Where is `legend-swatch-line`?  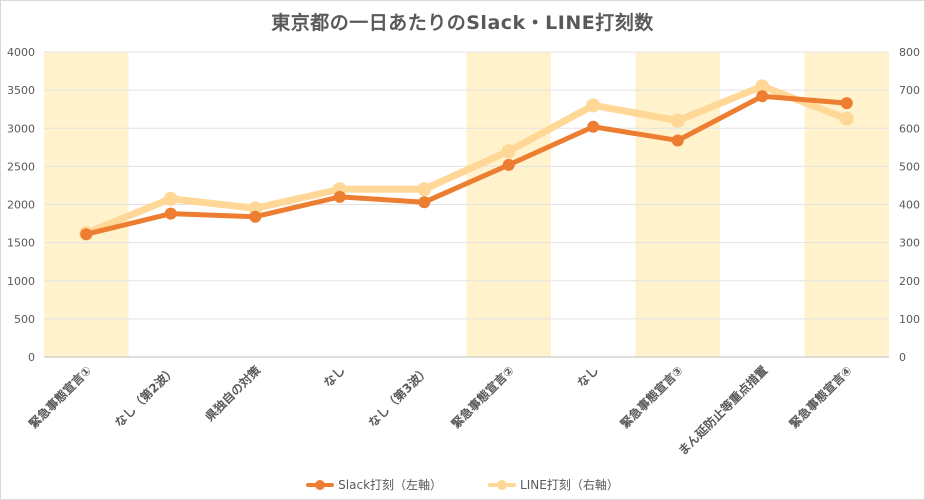
legend-swatch-line is located at coordinates (502, 484).